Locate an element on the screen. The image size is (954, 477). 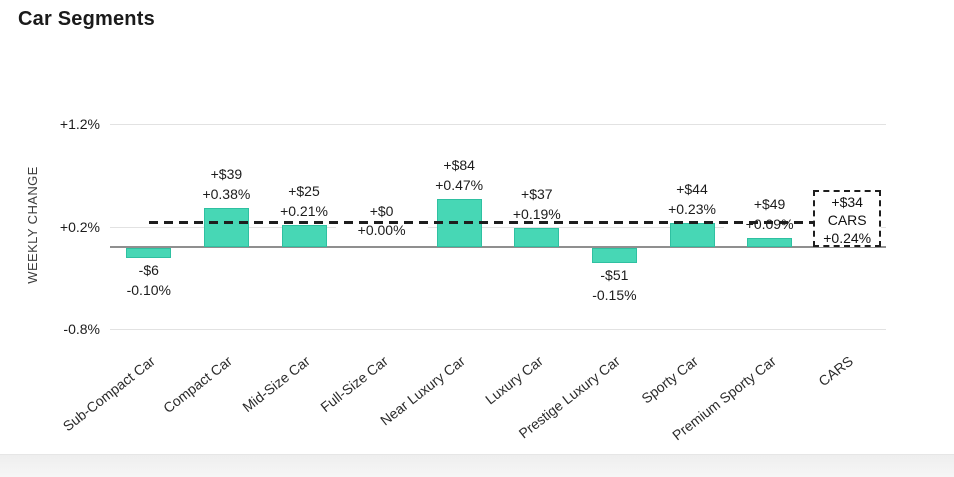
dollar-label-prestige-luxury-car: -$51 is located at coordinates (614, 275).